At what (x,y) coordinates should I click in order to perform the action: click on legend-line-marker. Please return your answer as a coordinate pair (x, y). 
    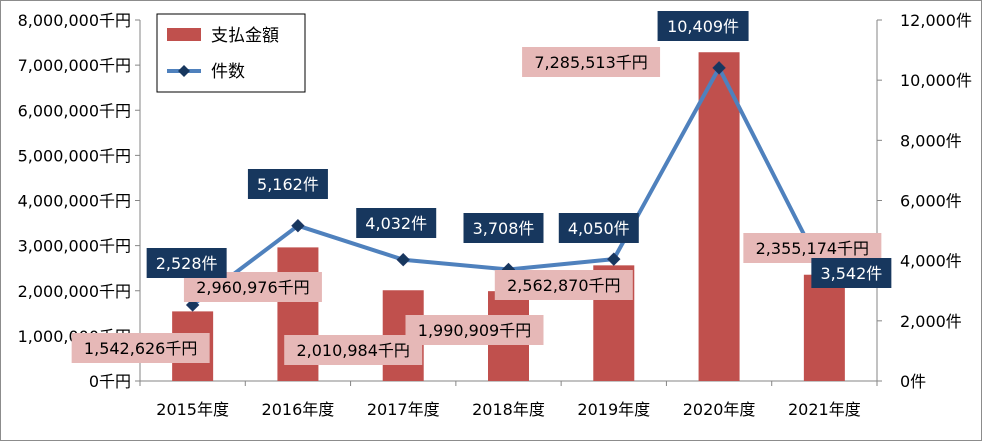
    Looking at the image, I should click on (184, 71).